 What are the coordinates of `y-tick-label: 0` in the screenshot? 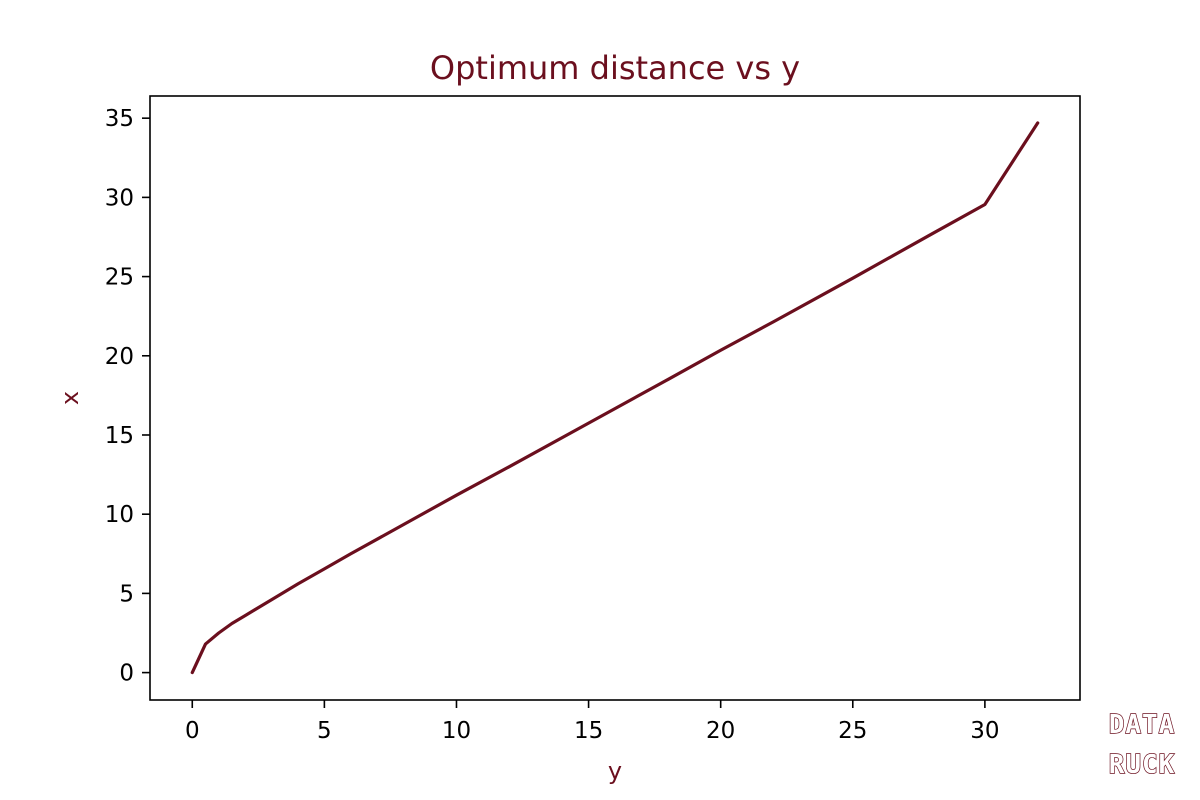 It's located at (126, 674).